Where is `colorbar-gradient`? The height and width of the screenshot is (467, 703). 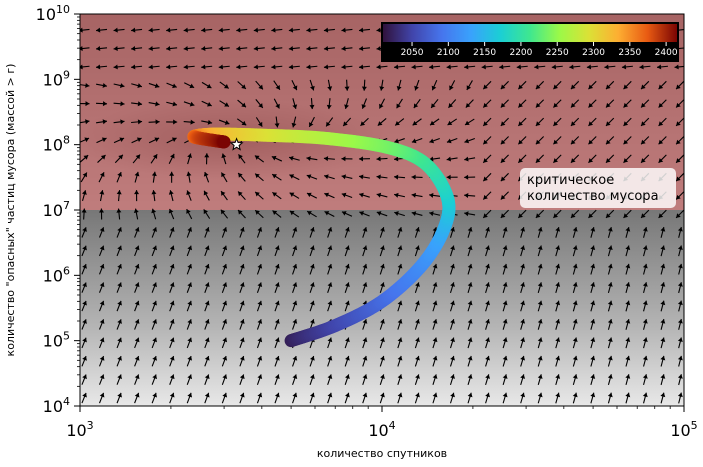 colorbar-gradient is located at coordinates (530, 33).